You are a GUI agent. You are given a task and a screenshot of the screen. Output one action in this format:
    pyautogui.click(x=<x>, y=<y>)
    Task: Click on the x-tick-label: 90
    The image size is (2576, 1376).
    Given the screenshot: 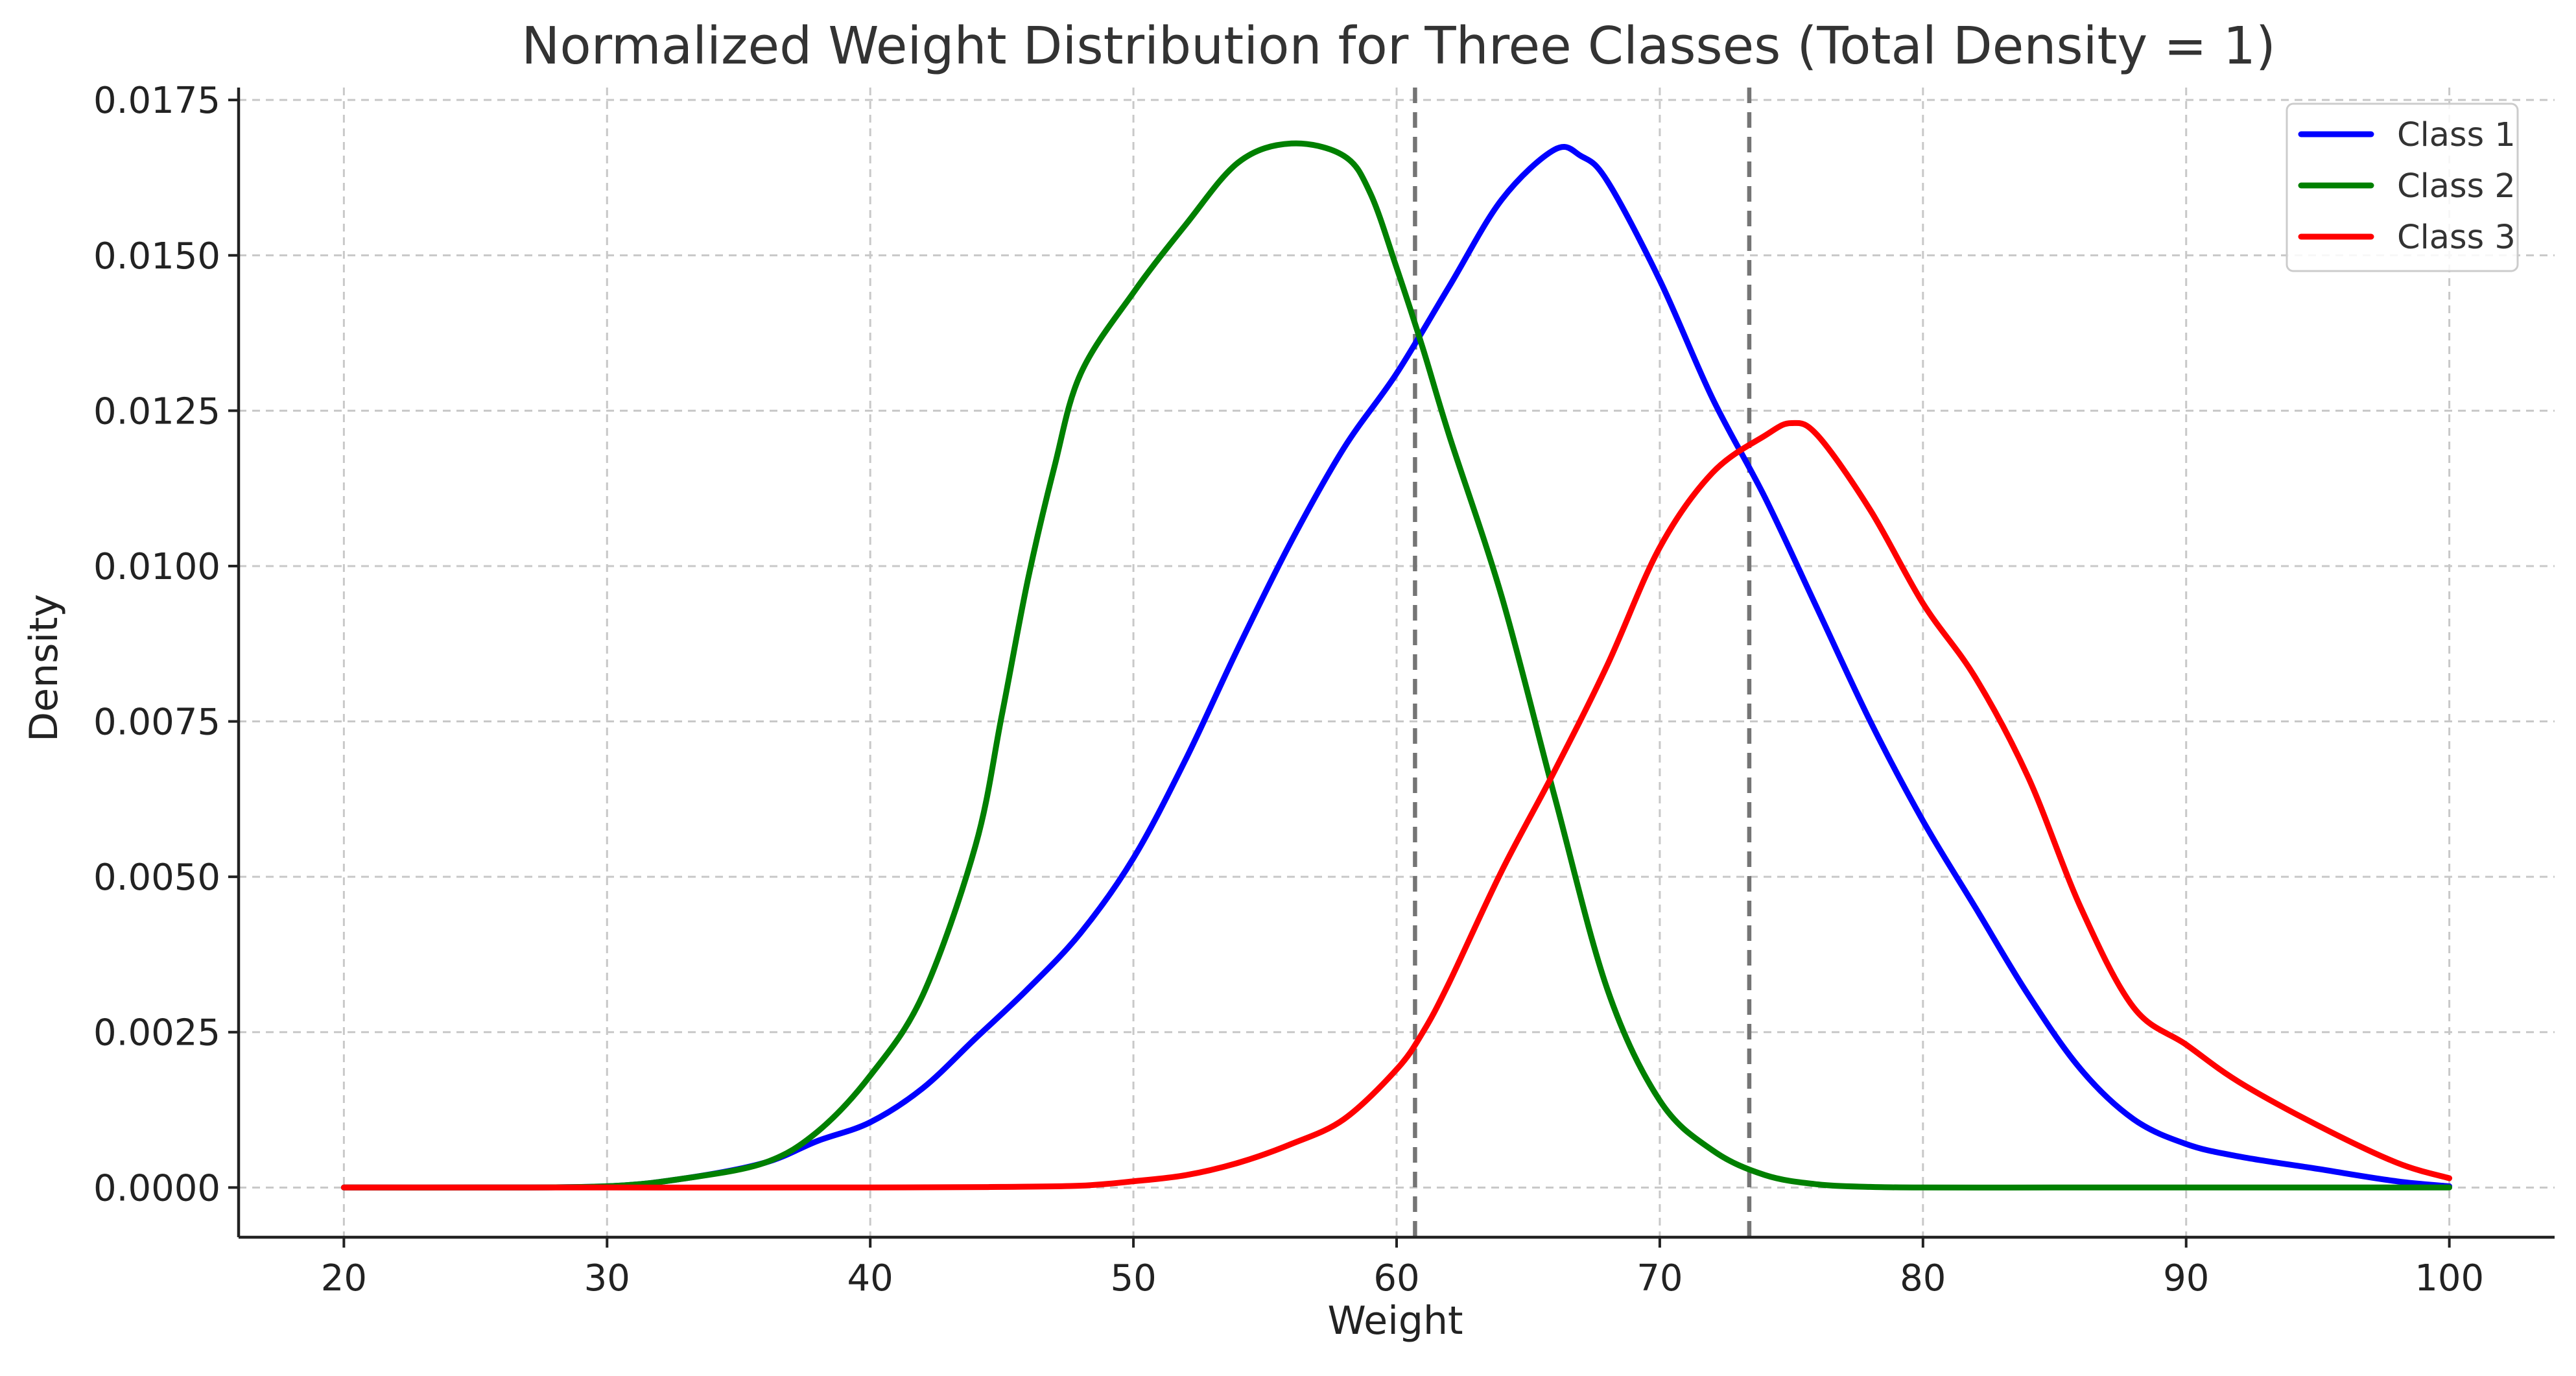 What is the action you would take?
    pyautogui.click(x=2186, y=1278)
    